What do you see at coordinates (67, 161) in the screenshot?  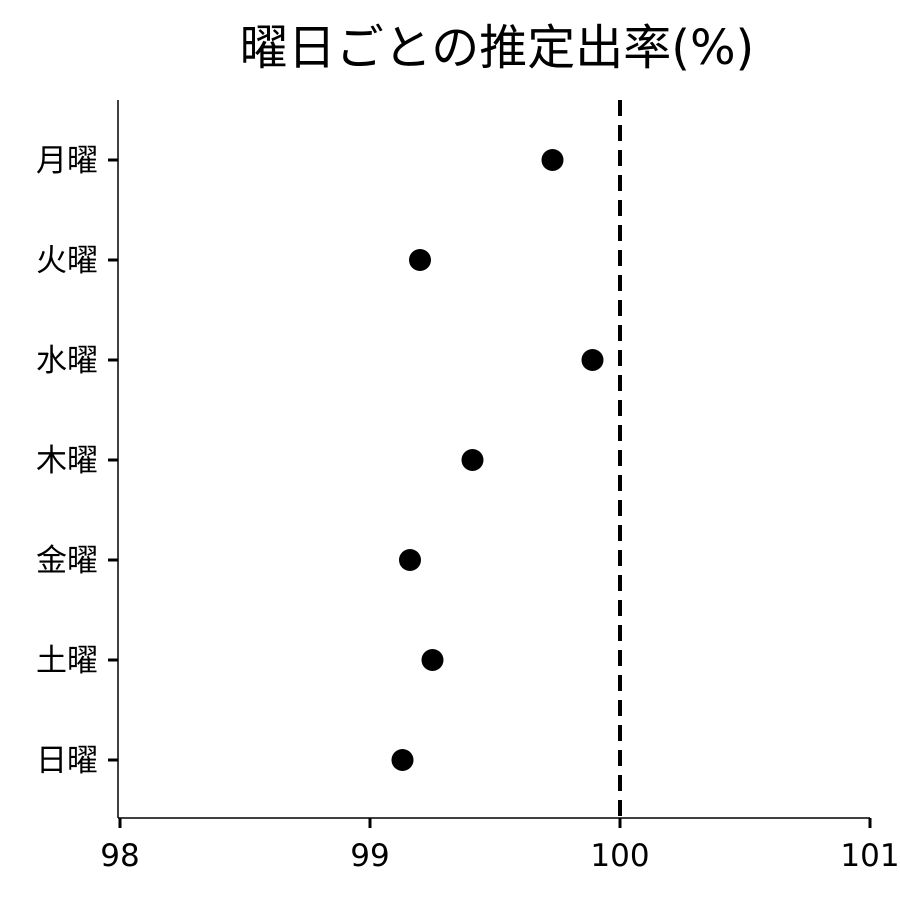 I see `y-tick-label: 月曜` at bounding box center [67, 161].